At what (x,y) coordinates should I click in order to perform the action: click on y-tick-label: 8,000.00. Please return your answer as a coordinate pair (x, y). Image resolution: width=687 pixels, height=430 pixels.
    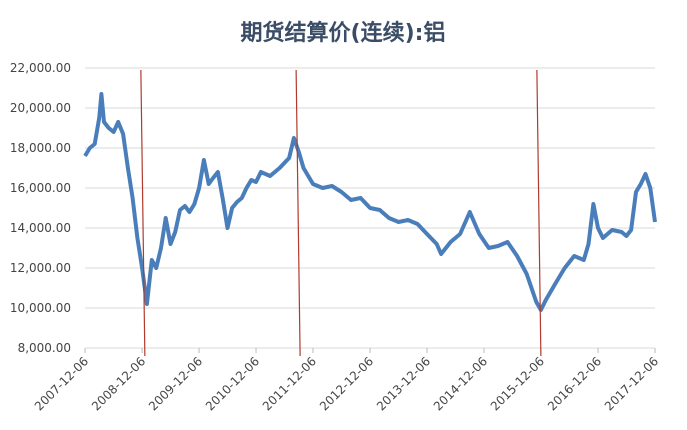
    Looking at the image, I should click on (44, 348).